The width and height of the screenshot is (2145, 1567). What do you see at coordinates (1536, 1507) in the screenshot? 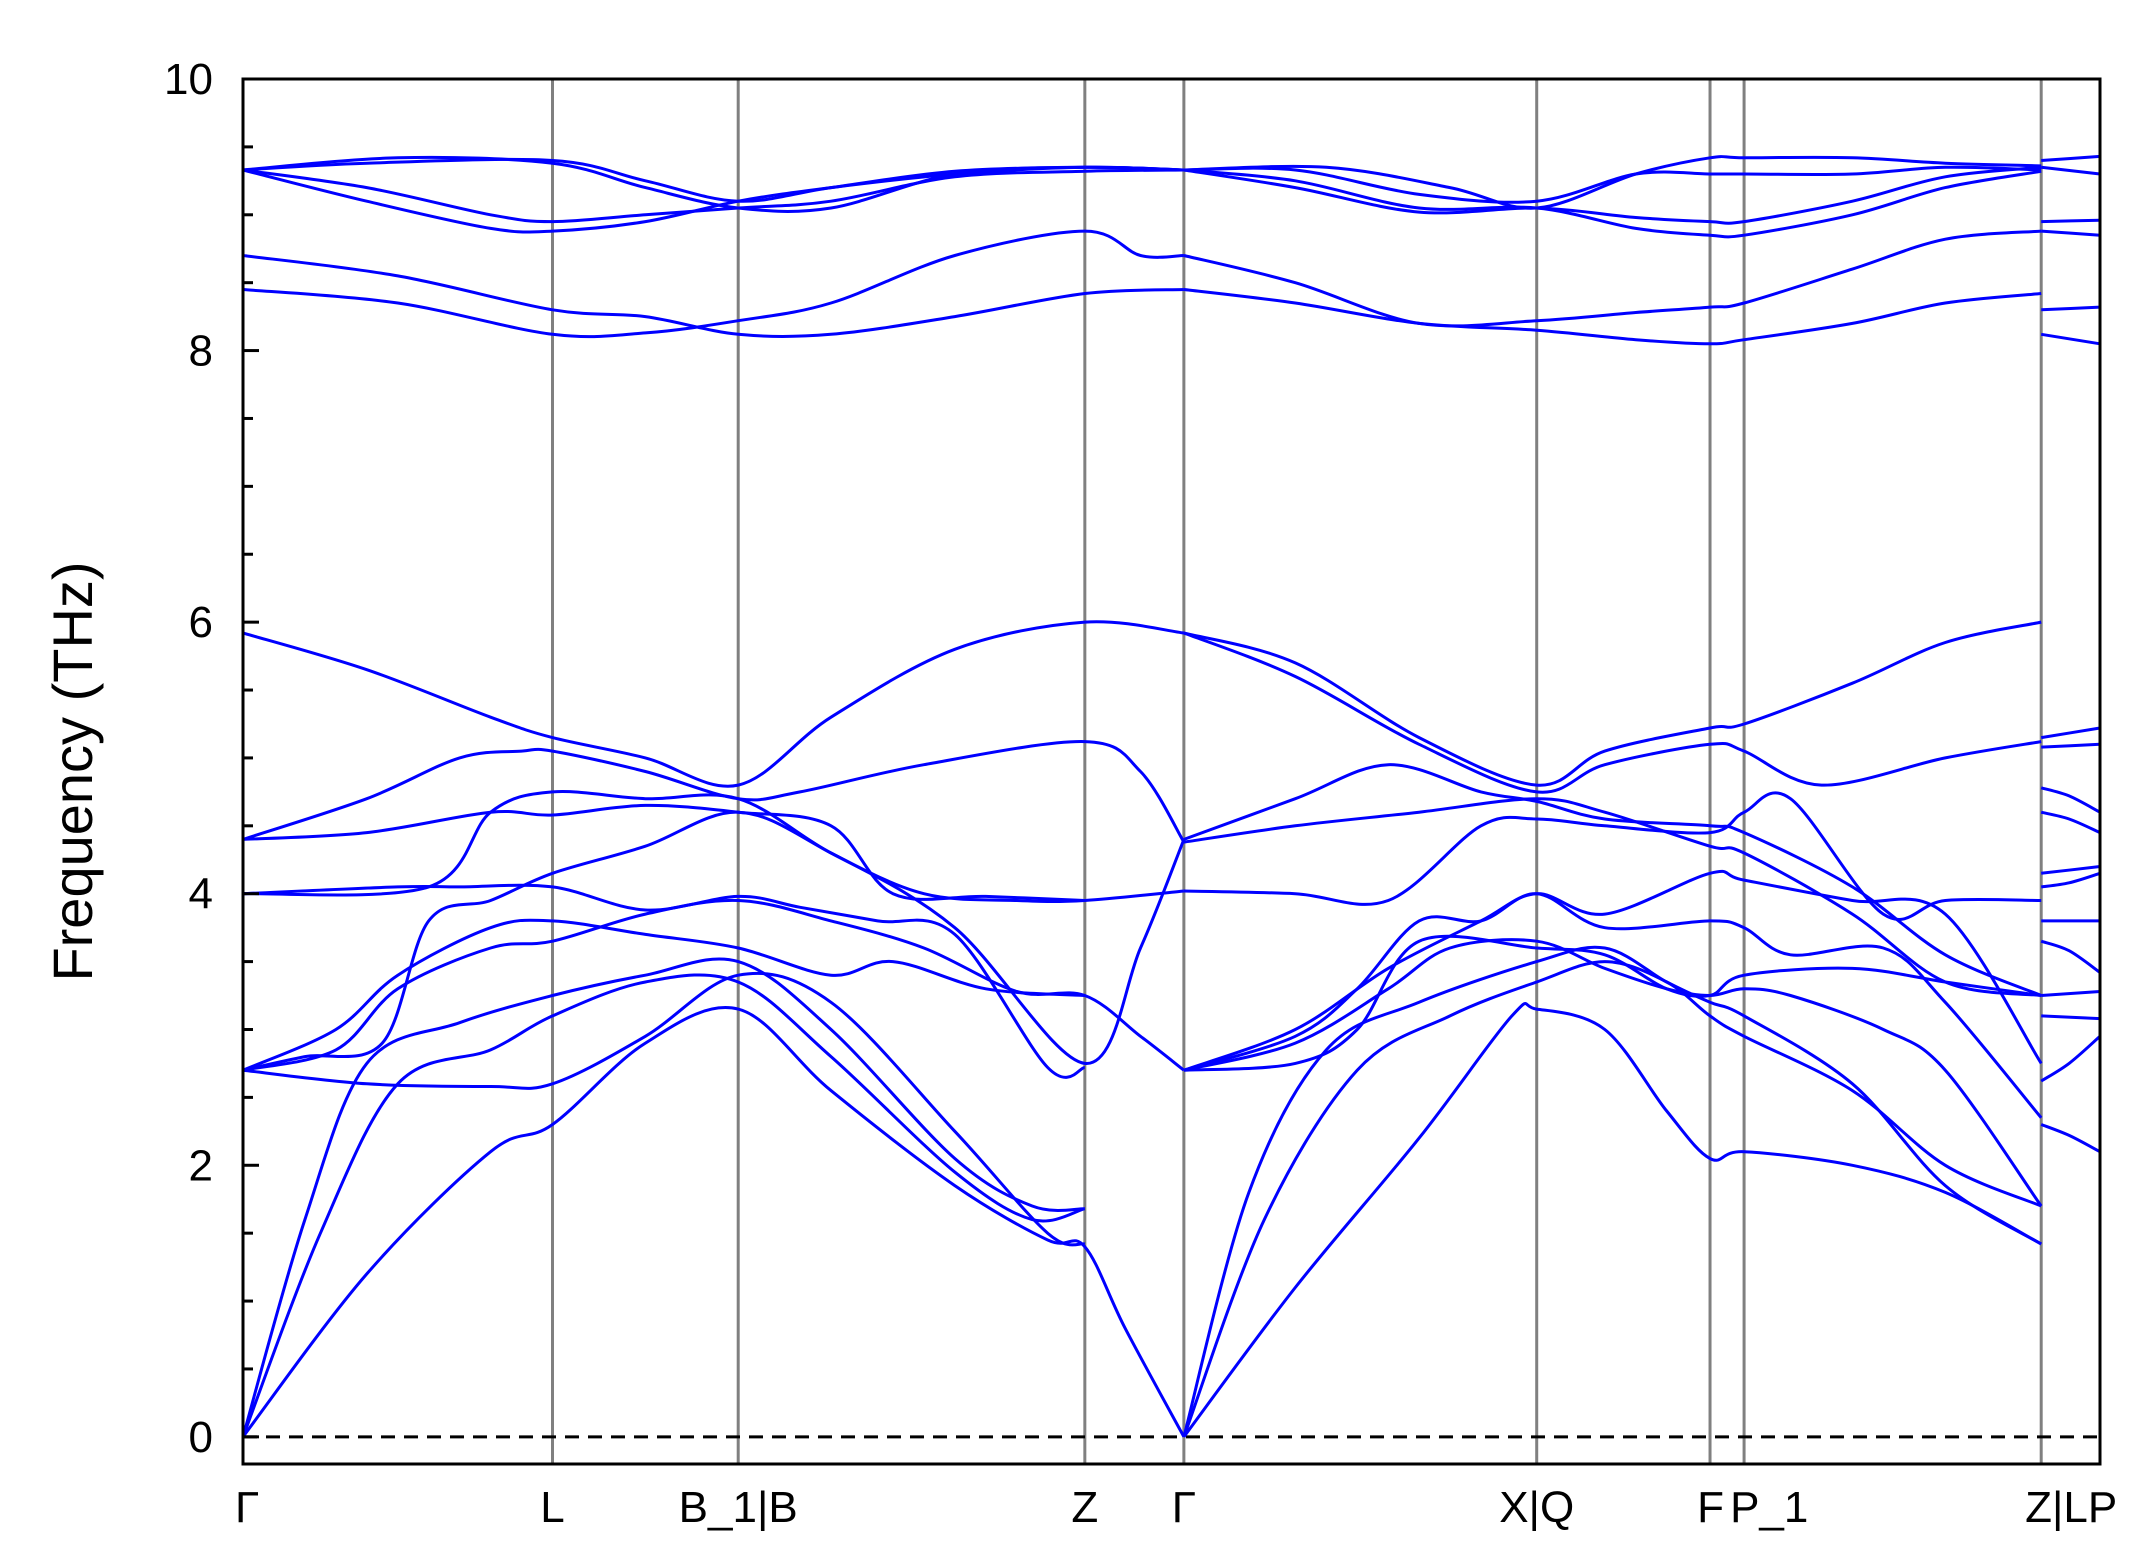
I see `x-tick-label: X|Q` at bounding box center [1536, 1507].